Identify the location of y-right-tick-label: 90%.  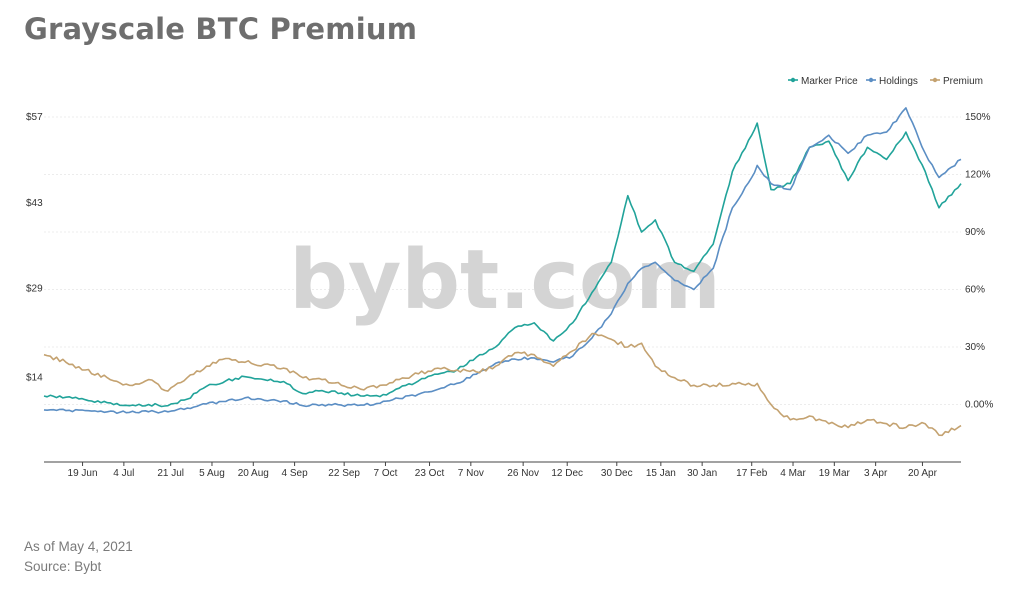
(975, 232).